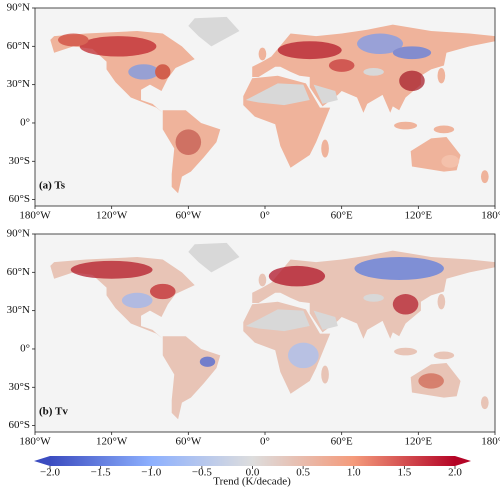 Image resolution: width=500 pixels, height=489 pixels. I want to click on colorbar: Trend (K/decade), so click(252, 472).